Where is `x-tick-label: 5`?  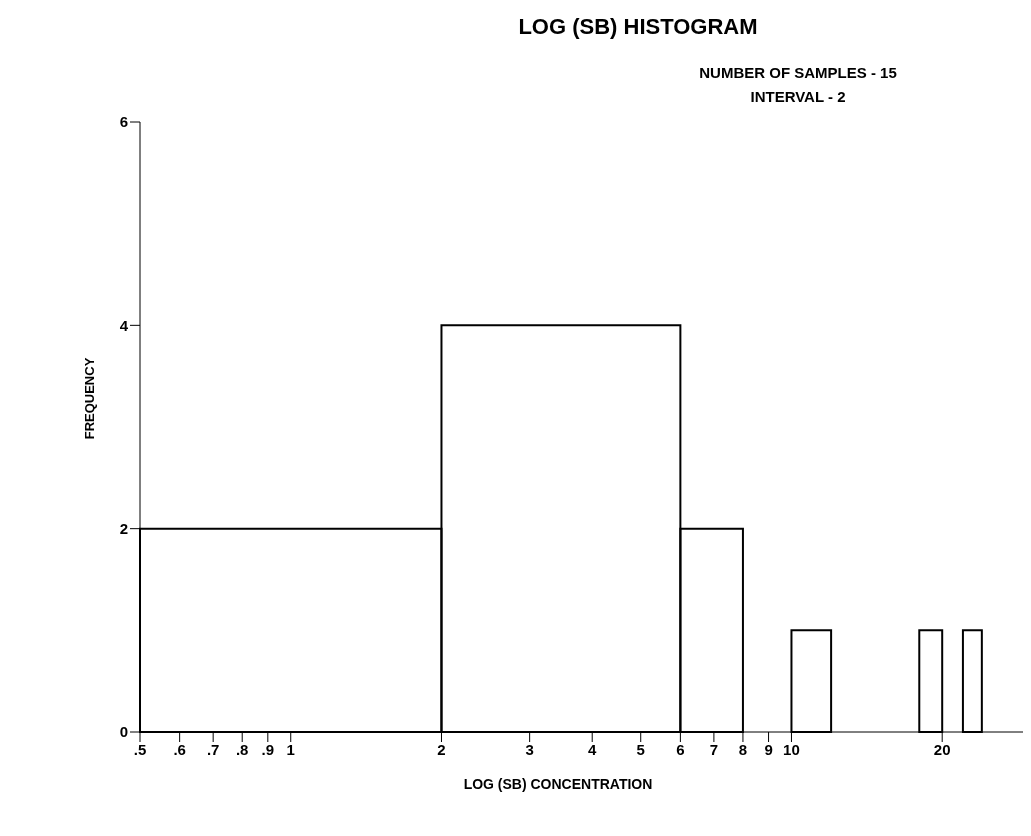
x-tick-label: 5 is located at coordinates (640, 749).